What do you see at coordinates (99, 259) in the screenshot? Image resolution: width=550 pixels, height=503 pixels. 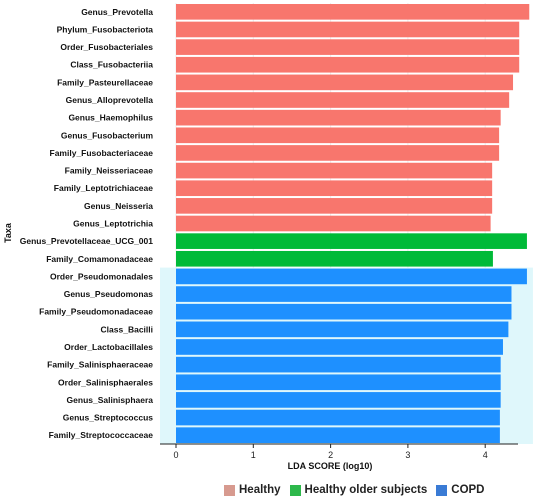 I see `category-label: Family_Comamonadaceae` at bounding box center [99, 259].